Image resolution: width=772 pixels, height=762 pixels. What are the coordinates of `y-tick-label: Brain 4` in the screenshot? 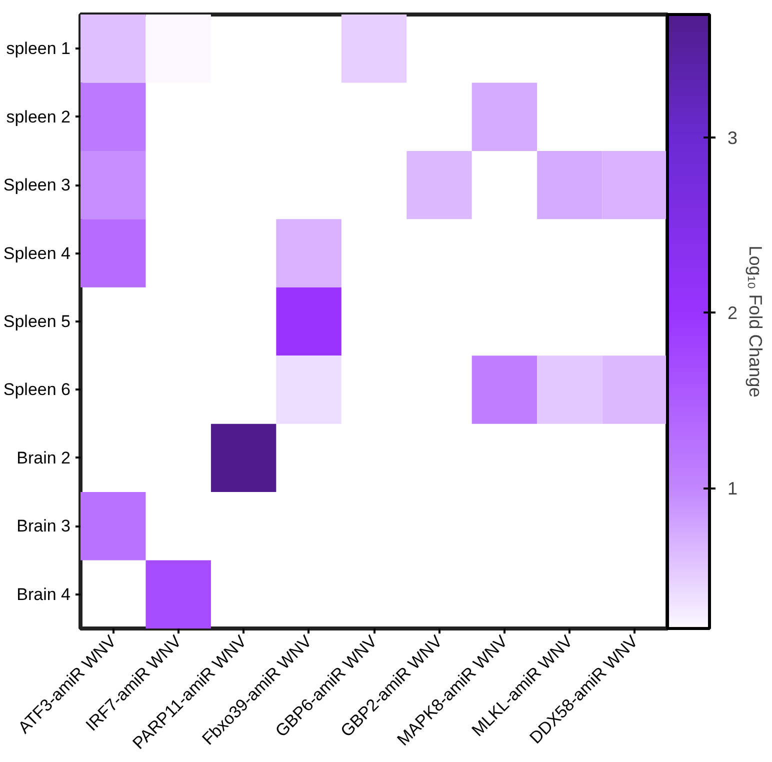 It's located at (43, 594).